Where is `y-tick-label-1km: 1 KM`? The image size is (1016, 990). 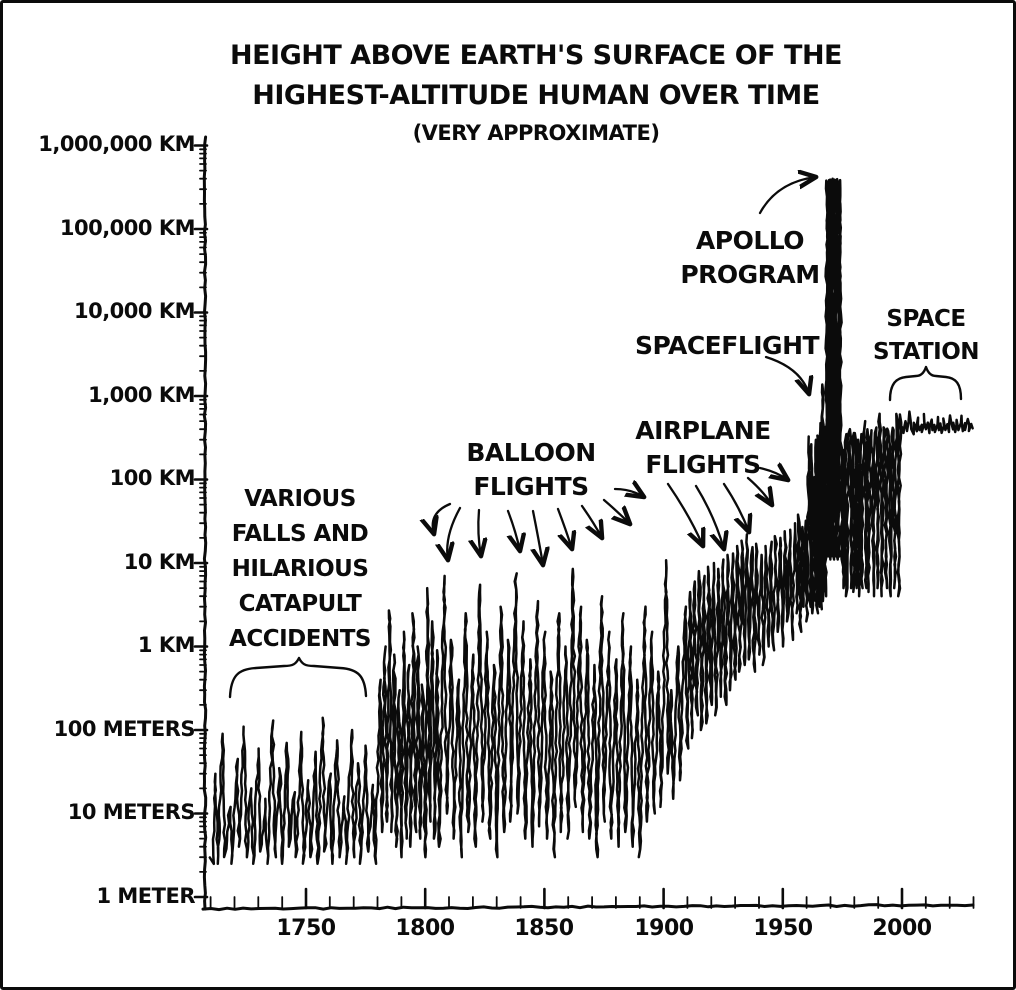 y-tick-label-1km: 1 KM is located at coordinates (166, 645).